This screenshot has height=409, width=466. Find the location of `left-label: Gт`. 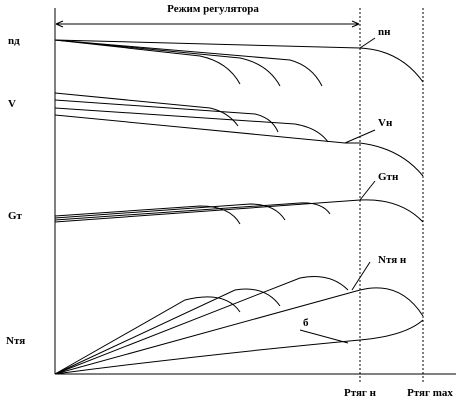

left-label: Gт is located at coordinates (15, 216).